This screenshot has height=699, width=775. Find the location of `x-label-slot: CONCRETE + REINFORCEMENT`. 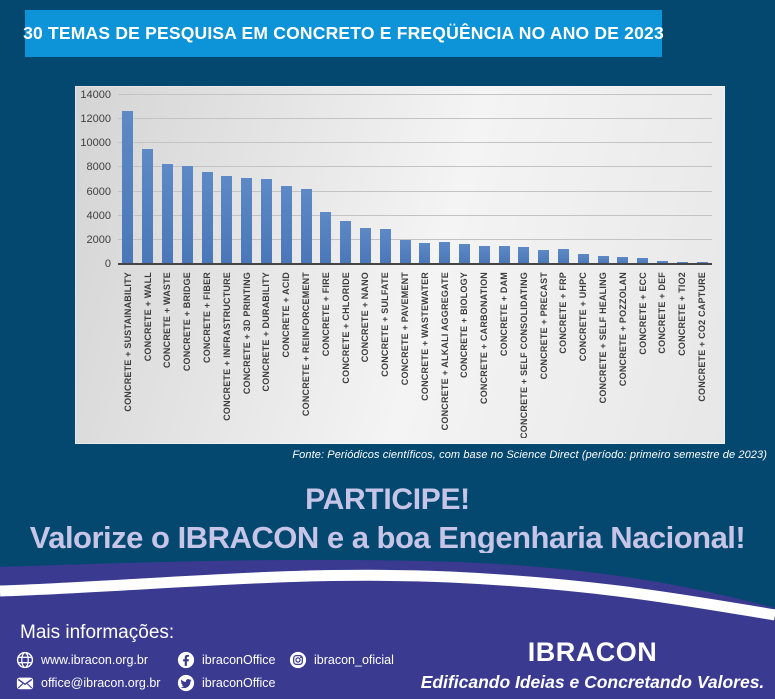

x-label-slot: CONCRETE + REINFORCEMENT is located at coordinates (306, 355).